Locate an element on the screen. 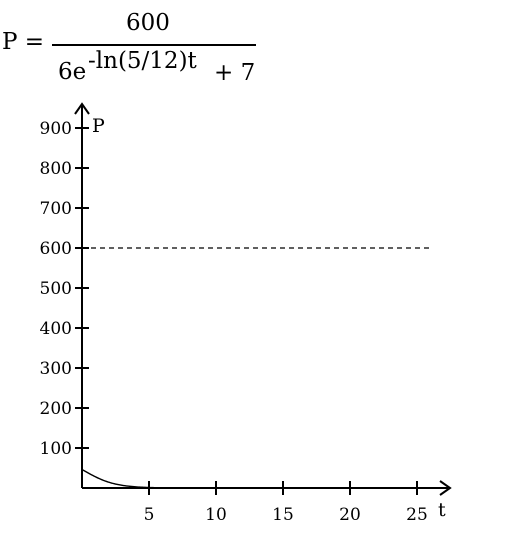 The image size is (508, 544). y-axis-label: P is located at coordinates (98, 126).